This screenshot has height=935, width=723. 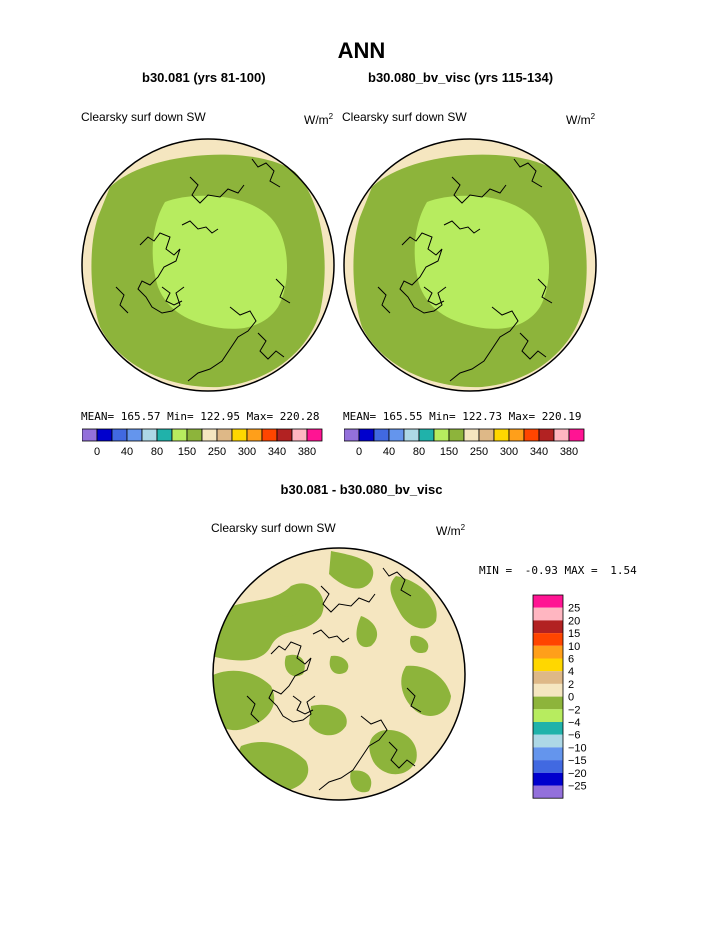 What do you see at coordinates (404, 117) in the screenshot?
I see `right-variable-label: Clearsky surf down SW` at bounding box center [404, 117].